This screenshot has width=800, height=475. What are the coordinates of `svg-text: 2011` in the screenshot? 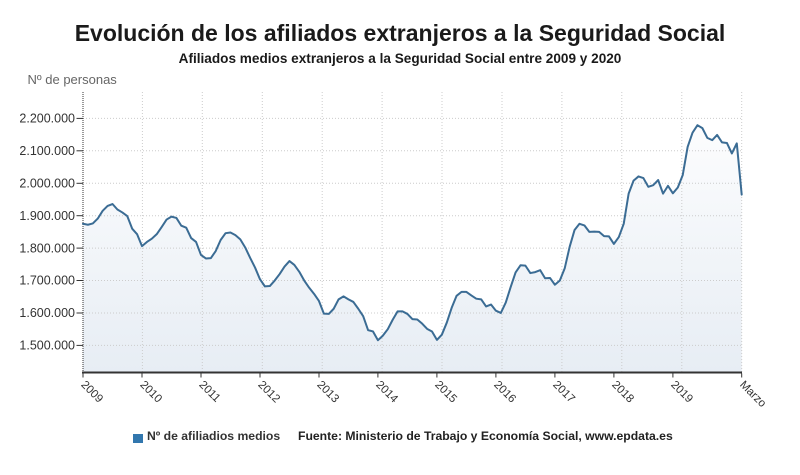 It's located at (209, 392).